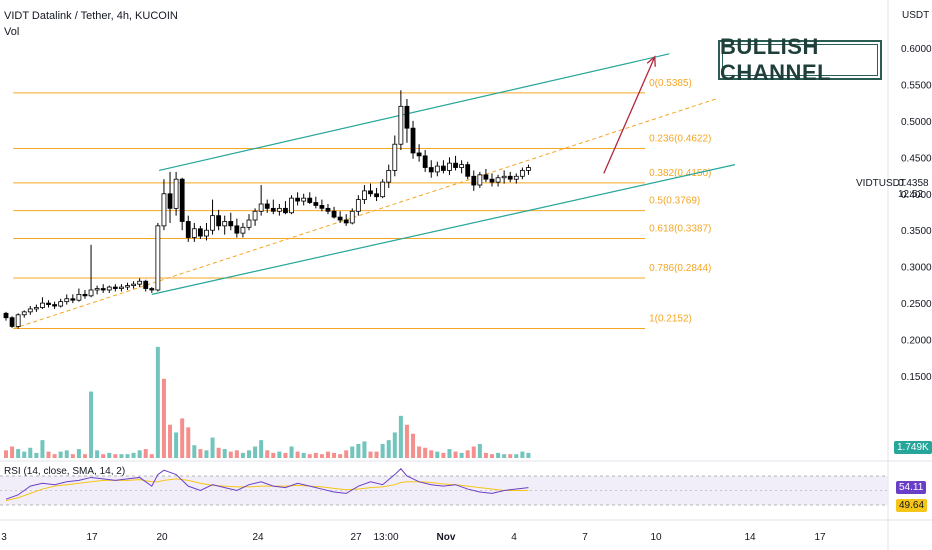  What do you see at coordinates (670, 83) in the screenshot?
I see `fib-level-label: 0(0.5385)` at bounding box center [670, 83].